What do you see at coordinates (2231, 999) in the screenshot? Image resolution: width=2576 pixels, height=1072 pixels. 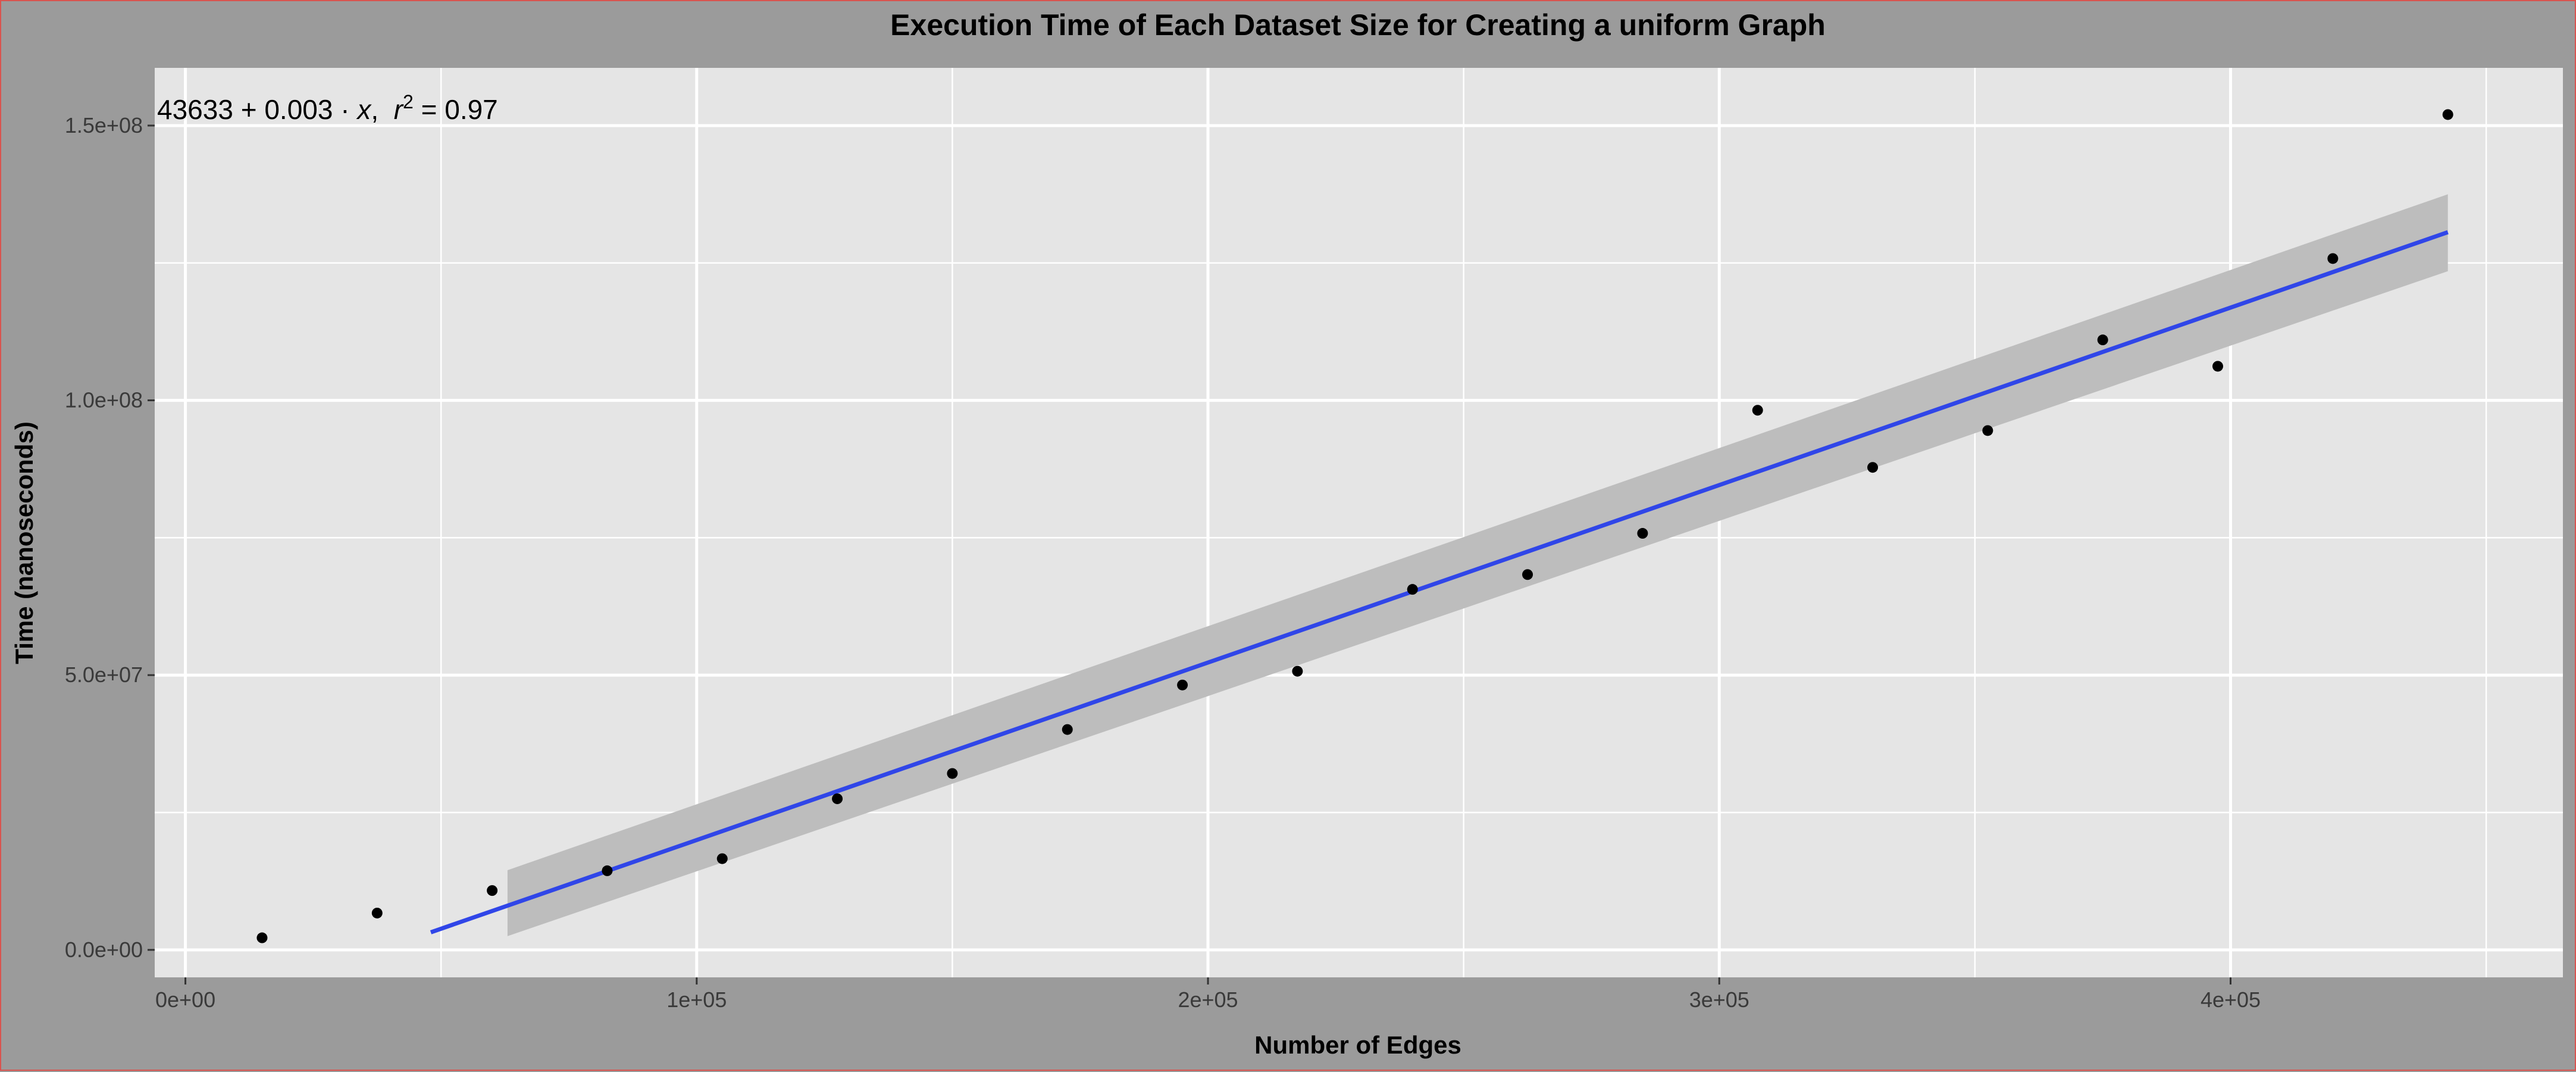 I see `x-tick-label: 4e+05` at bounding box center [2231, 999].